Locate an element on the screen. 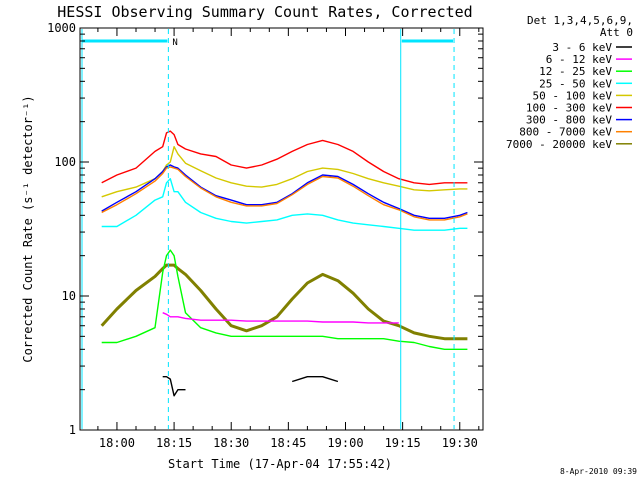 The width and height of the screenshot is (640, 480). series-line-3-6-kev is located at coordinates (250, 386).